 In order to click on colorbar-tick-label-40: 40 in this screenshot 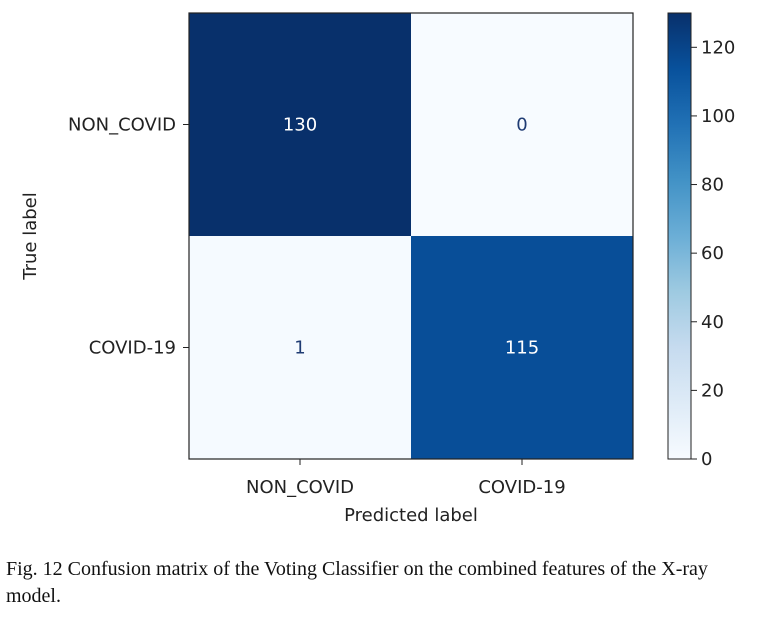, I will do `click(712, 322)`.